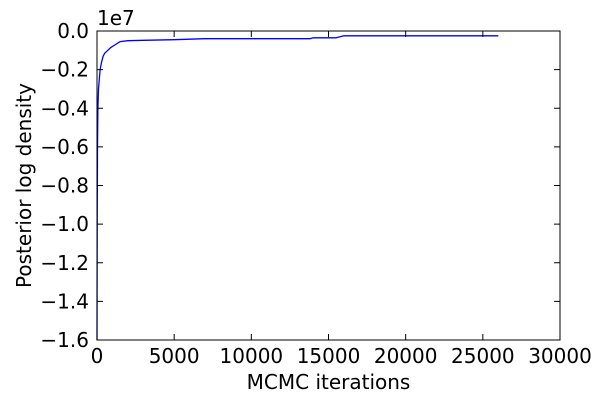 The height and width of the screenshot is (402, 606). What do you see at coordinates (329, 382) in the screenshot?
I see `x-axis-label: MCMC iterations` at bounding box center [329, 382].